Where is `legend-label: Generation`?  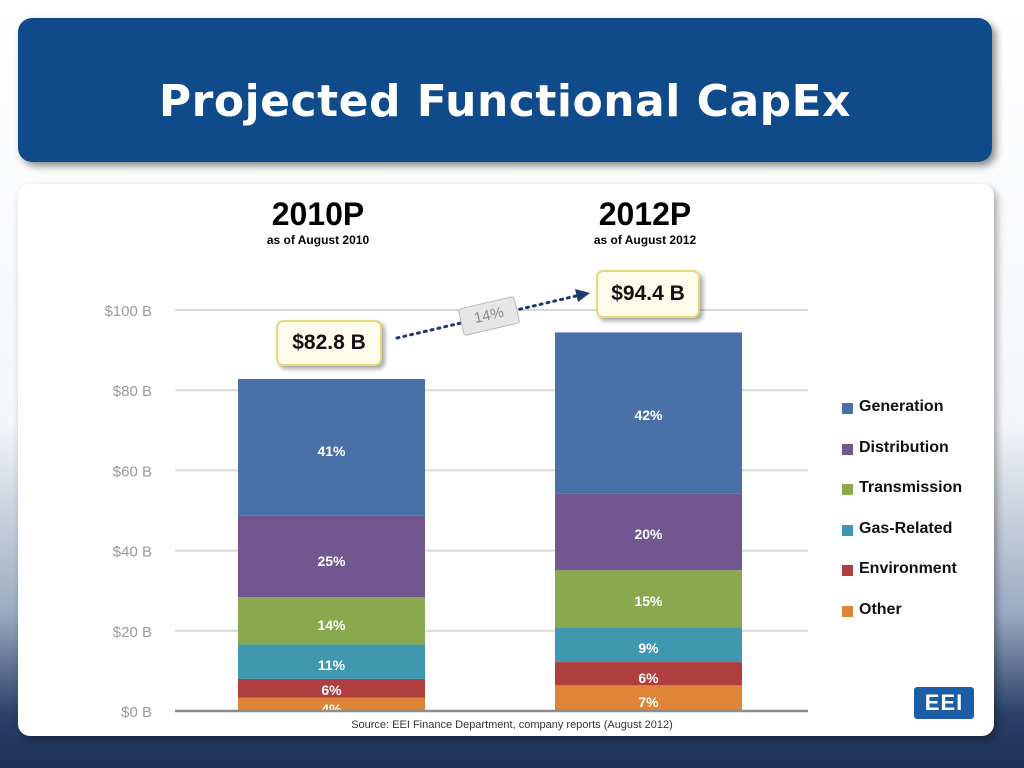
legend-label: Generation is located at coordinates (901, 406).